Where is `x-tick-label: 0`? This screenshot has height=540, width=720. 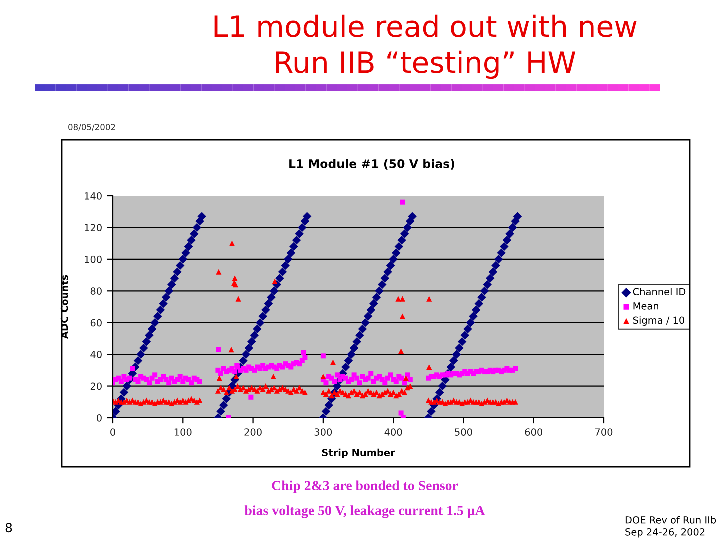 x-tick-label: 0 is located at coordinates (113, 432).